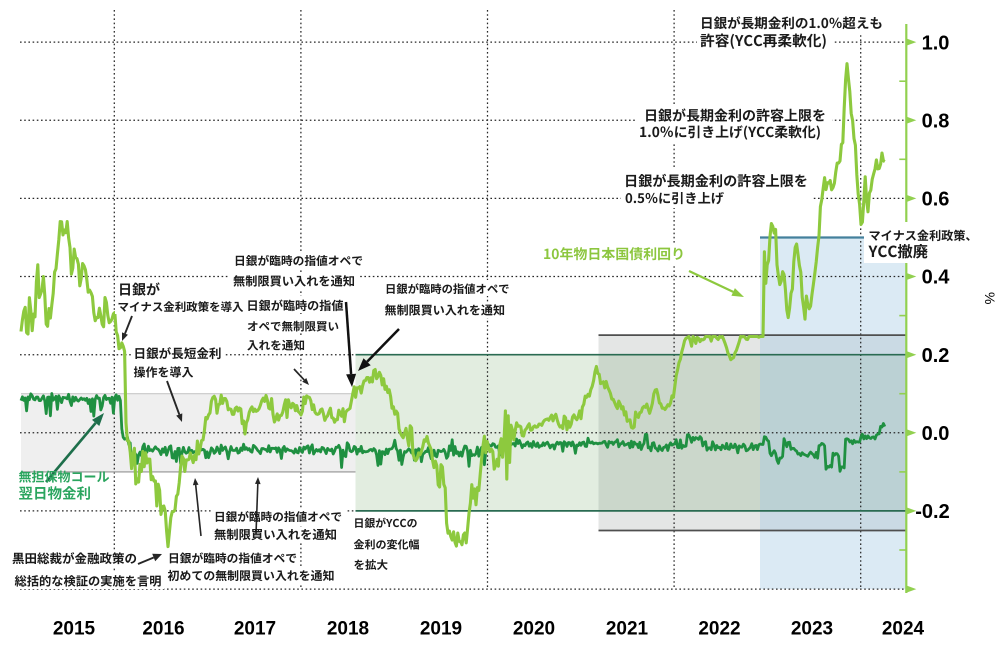 The width and height of the screenshot is (1000, 646). What do you see at coordinates (936, 434) in the screenshot?
I see `svg-text: 0.0` at bounding box center [936, 434].